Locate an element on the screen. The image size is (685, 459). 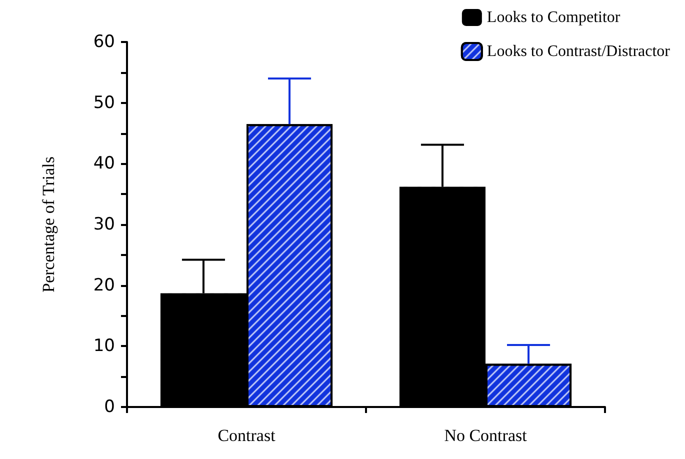
y-axis-title: Percentage of Trials is located at coordinates (48, 224).